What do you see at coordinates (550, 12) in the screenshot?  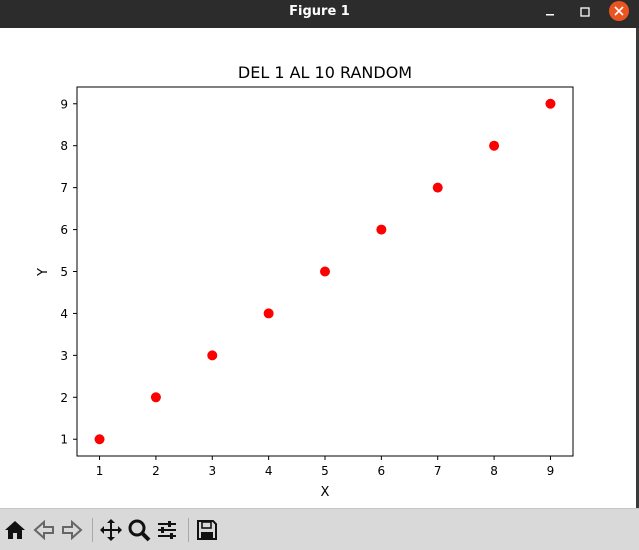 I see `minimize-icon` at bounding box center [550, 12].